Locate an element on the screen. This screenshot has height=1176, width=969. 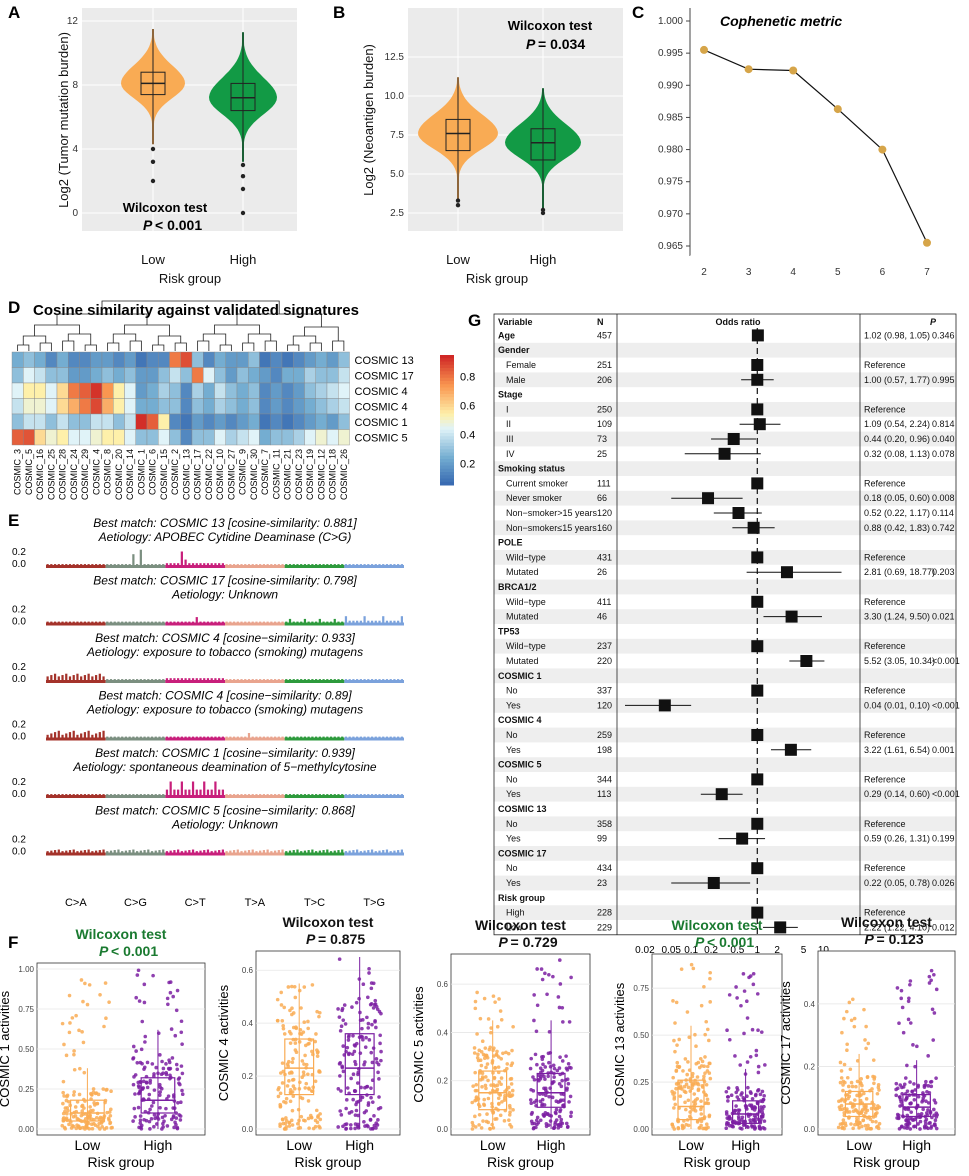
row-or-text: 2.81 (0.69, 18.77) is located at coordinates (899, 572).